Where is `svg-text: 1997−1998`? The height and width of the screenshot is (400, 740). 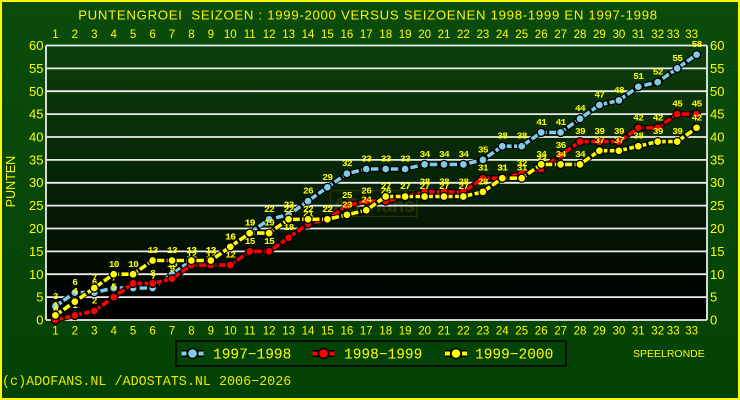
svg-text: 1997−1998 is located at coordinates (252, 356).